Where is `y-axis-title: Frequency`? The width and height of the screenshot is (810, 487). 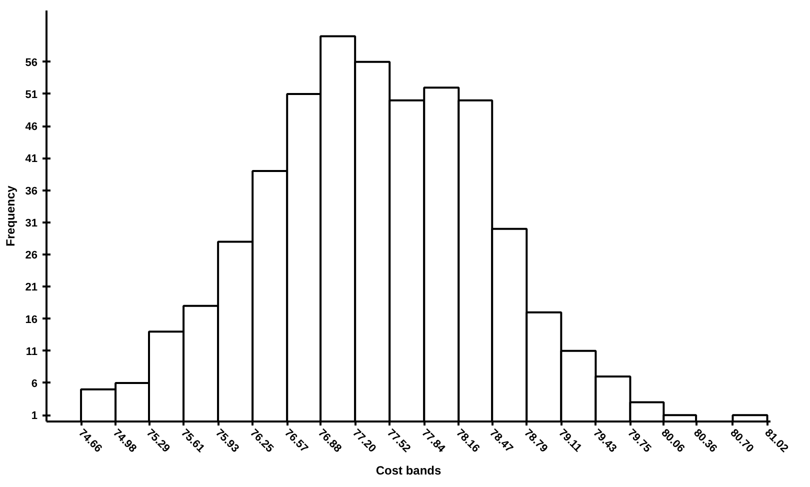
y-axis-title: Frequency is located at coordinates (10, 215).